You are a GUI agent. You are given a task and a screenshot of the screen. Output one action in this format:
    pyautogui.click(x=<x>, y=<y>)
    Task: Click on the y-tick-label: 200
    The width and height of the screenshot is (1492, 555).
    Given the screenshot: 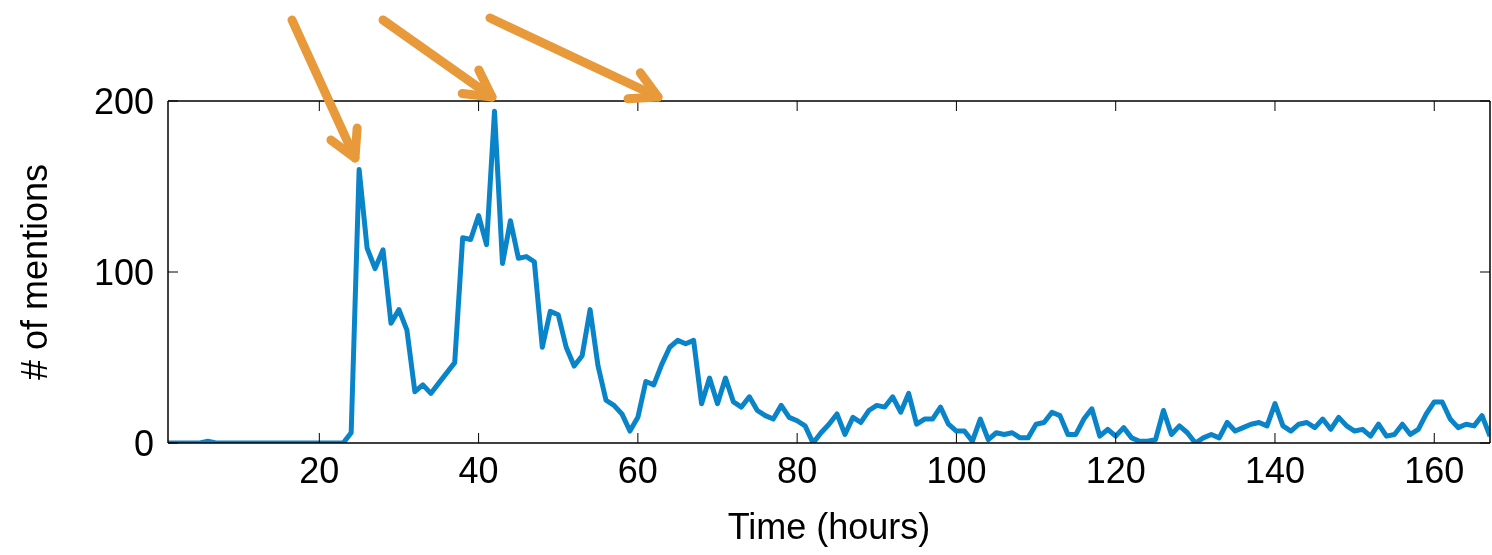 What is the action you would take?
    pyautogui.click(x=123, y=101)
    